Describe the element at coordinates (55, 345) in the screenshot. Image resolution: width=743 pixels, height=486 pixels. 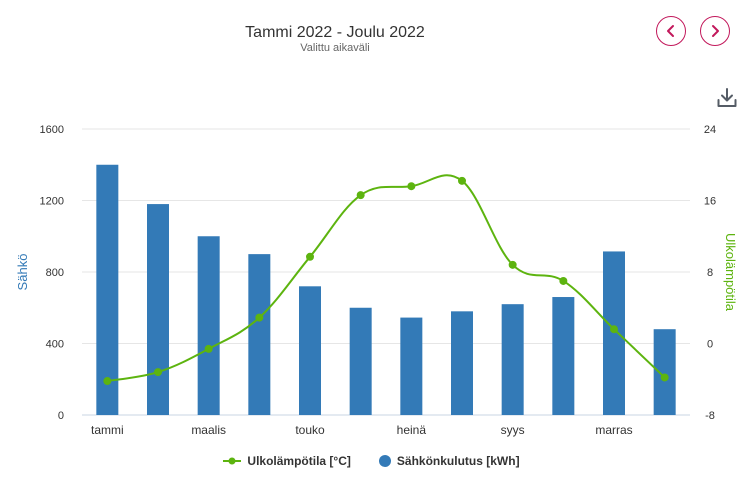
I see `y-tick-label: 400` at that location.